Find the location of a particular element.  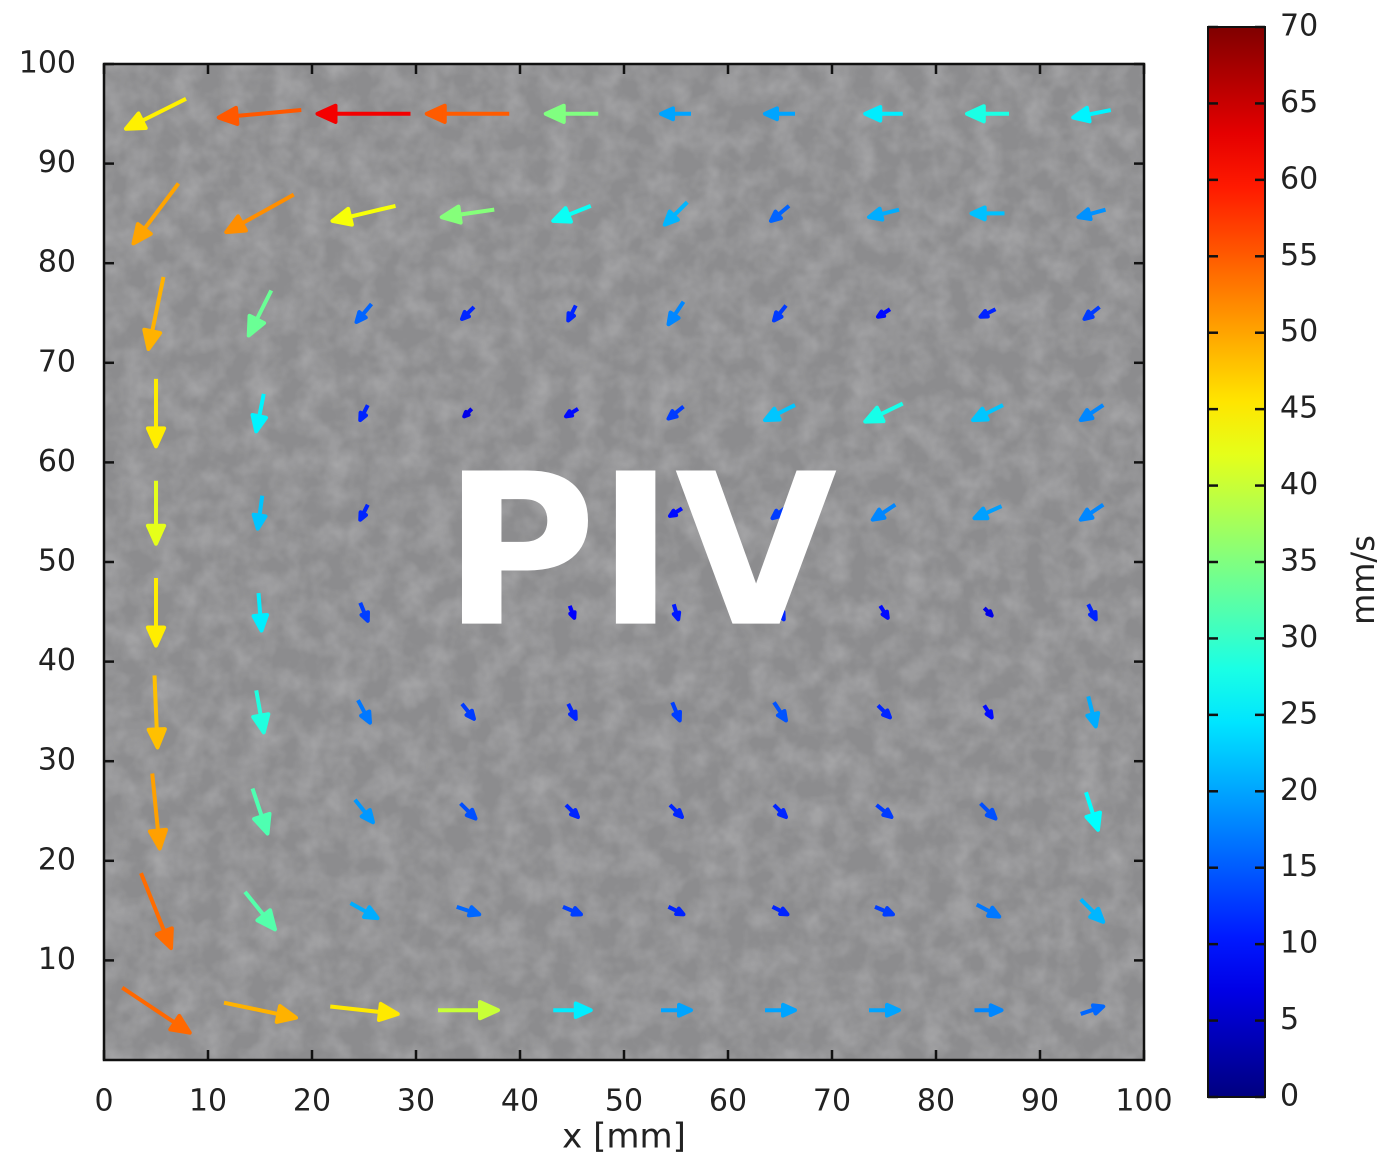

x-tick-label: 60 is located at coordinates (728, 1101).